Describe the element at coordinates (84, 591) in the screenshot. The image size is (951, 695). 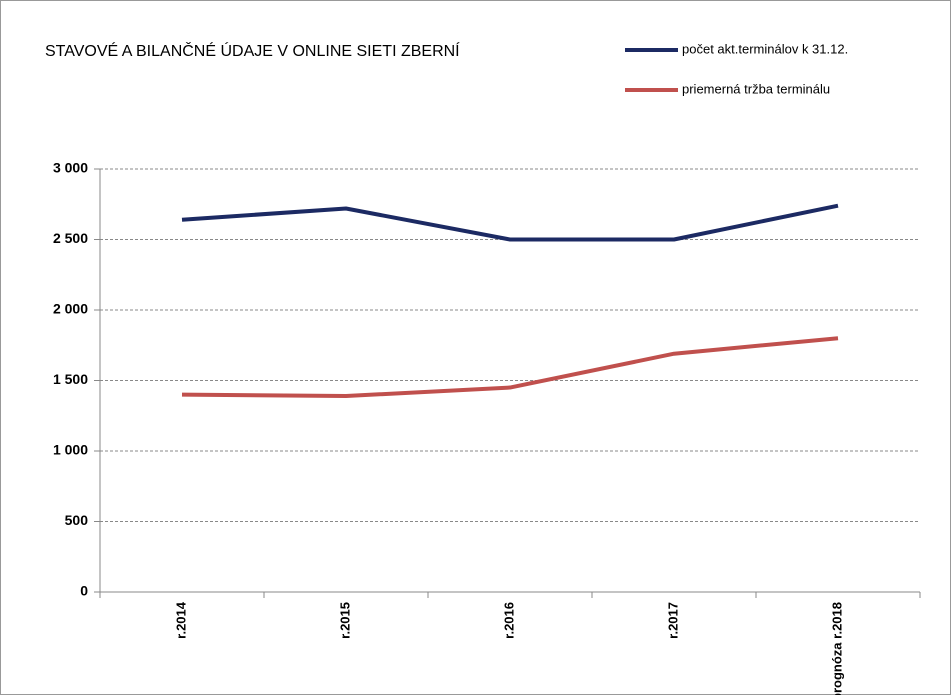
I see `y-tick-label: 0` at that location.